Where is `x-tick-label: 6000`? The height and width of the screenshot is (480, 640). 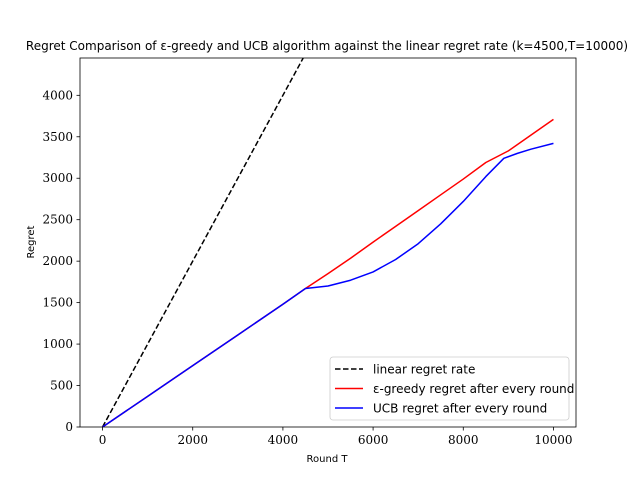 x-tick-label: 6000 is located at coordinates (373, 440).